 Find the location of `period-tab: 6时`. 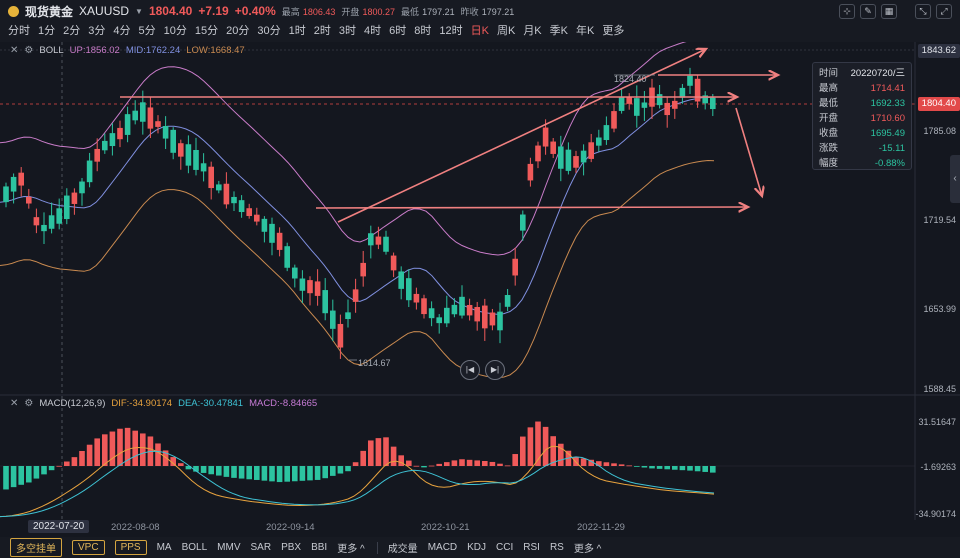

period-tab: 6时 is located at coordinates (398, 31).